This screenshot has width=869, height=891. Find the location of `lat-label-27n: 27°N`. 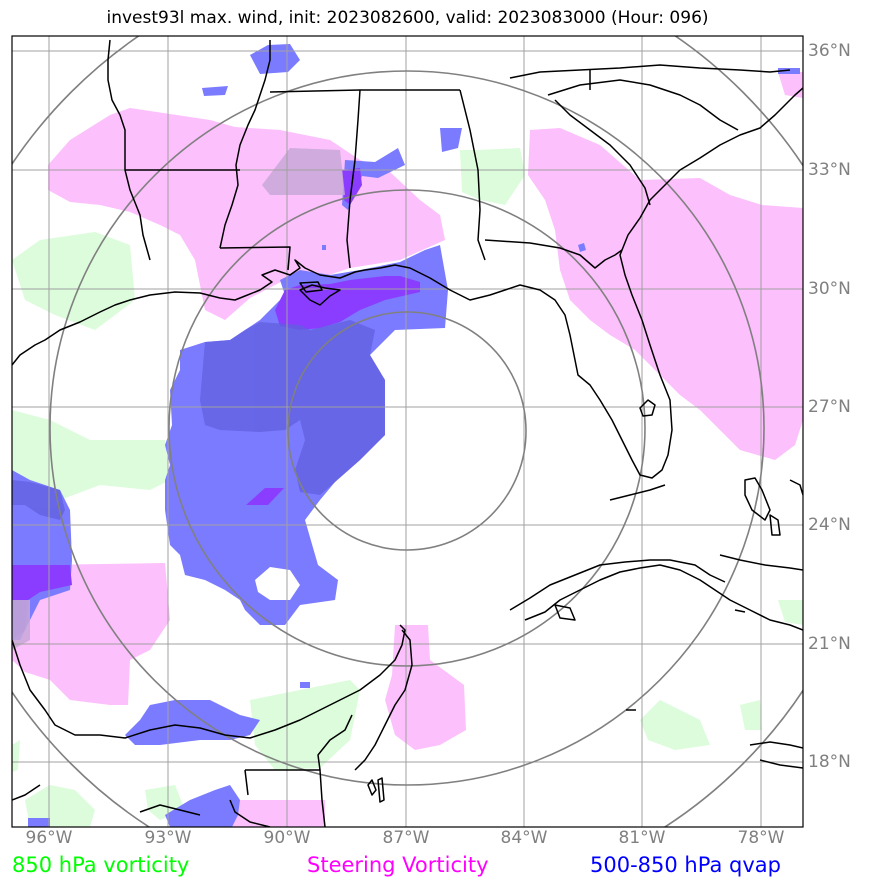

lat-label-27n: 27°N is located at coordinates (829, 407).